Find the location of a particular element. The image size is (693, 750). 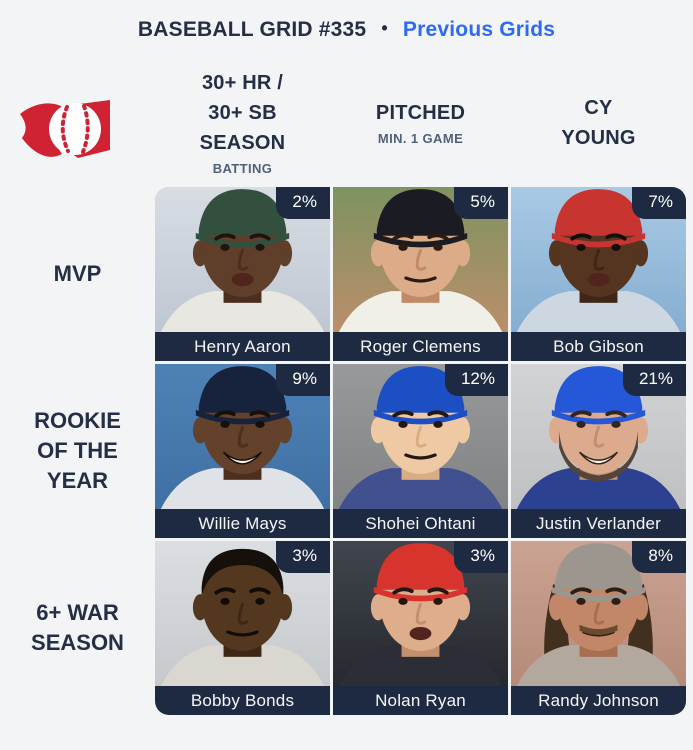

grid-cell-war-batting: 3% Bobby Bonds is located at coordinates (242, 628).